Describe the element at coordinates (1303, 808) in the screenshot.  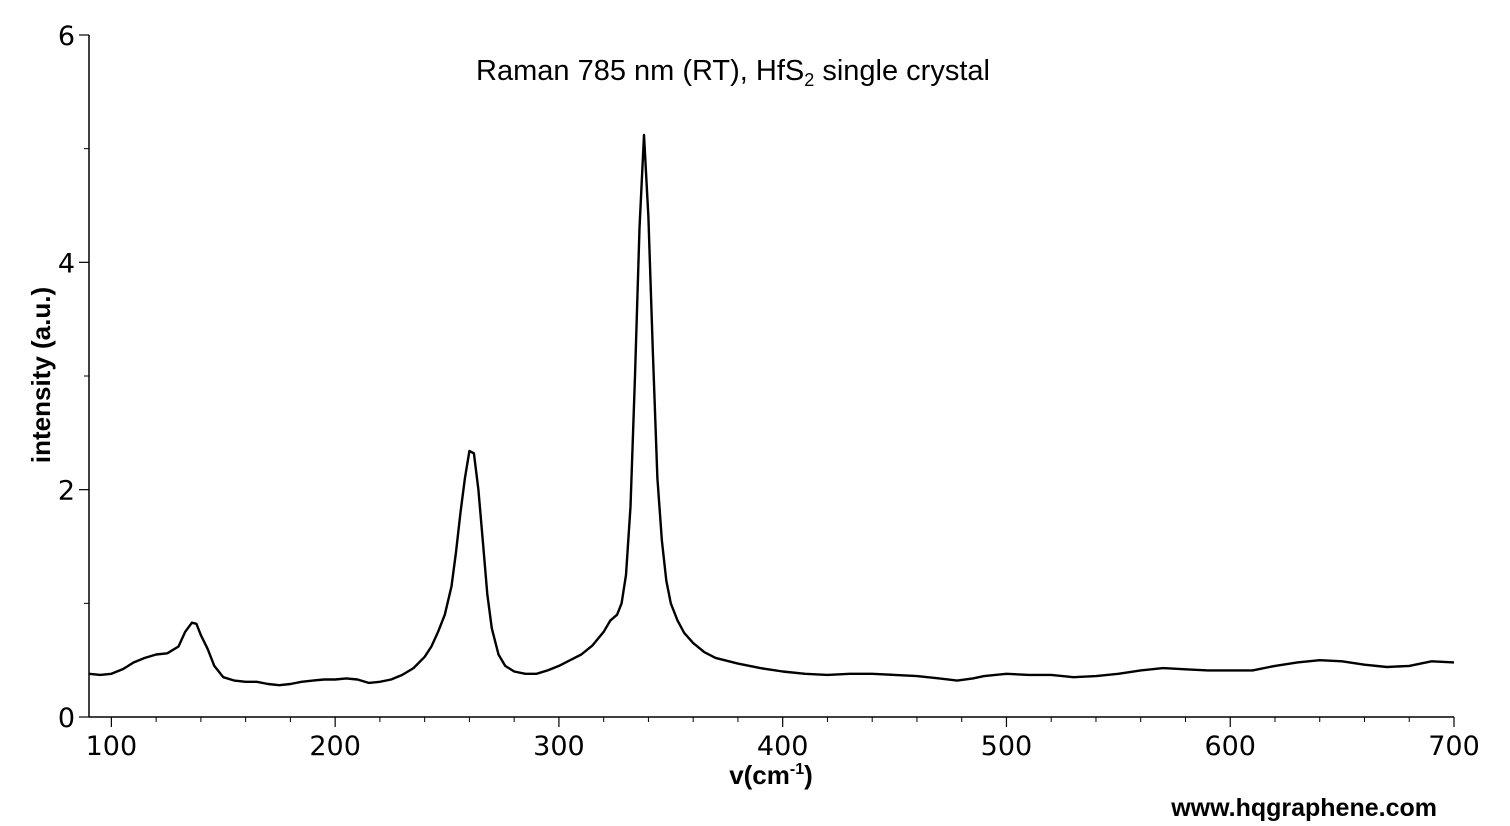
I see `watermark: www.hqgraphene.com` at that location.